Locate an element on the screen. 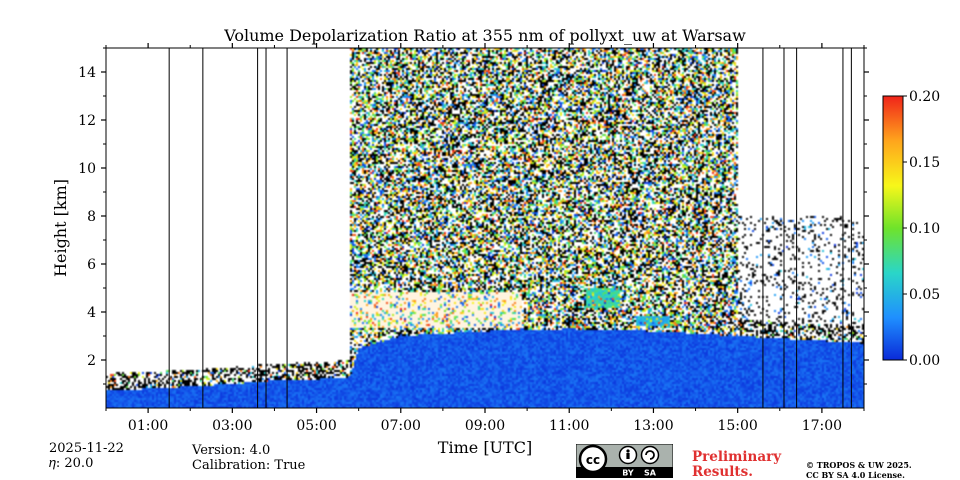  svg-text: cc is located at coordinates (593, 460).